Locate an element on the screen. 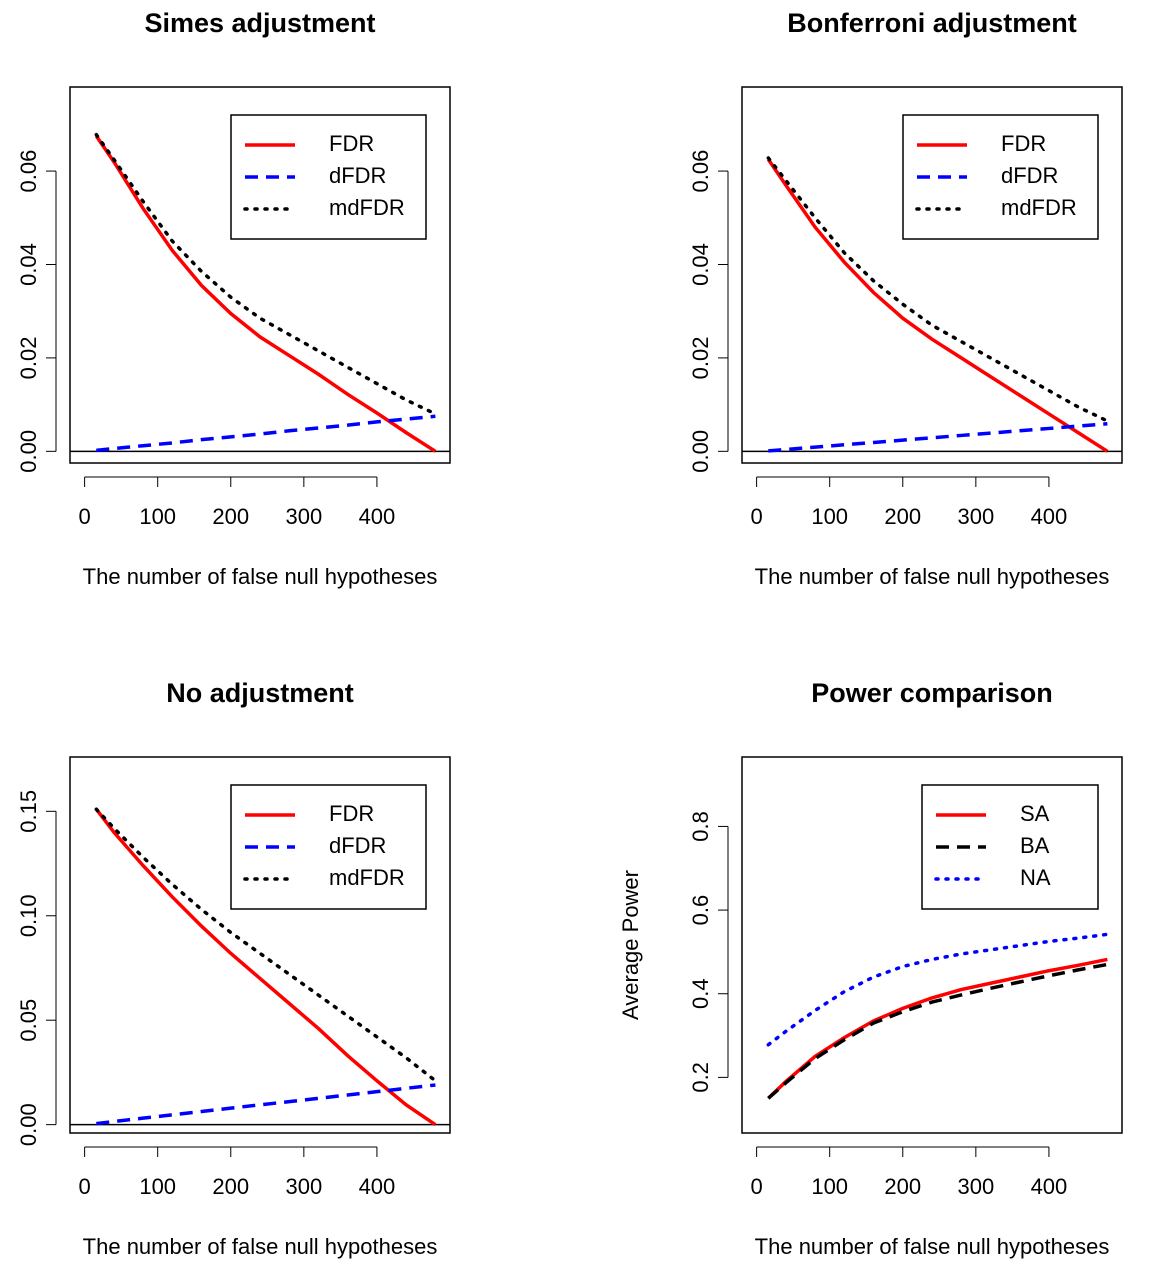 Image resolution: width=1154 pixels, height=1265 pixels. legend-label: SA is located at coordinates (1035, 813).